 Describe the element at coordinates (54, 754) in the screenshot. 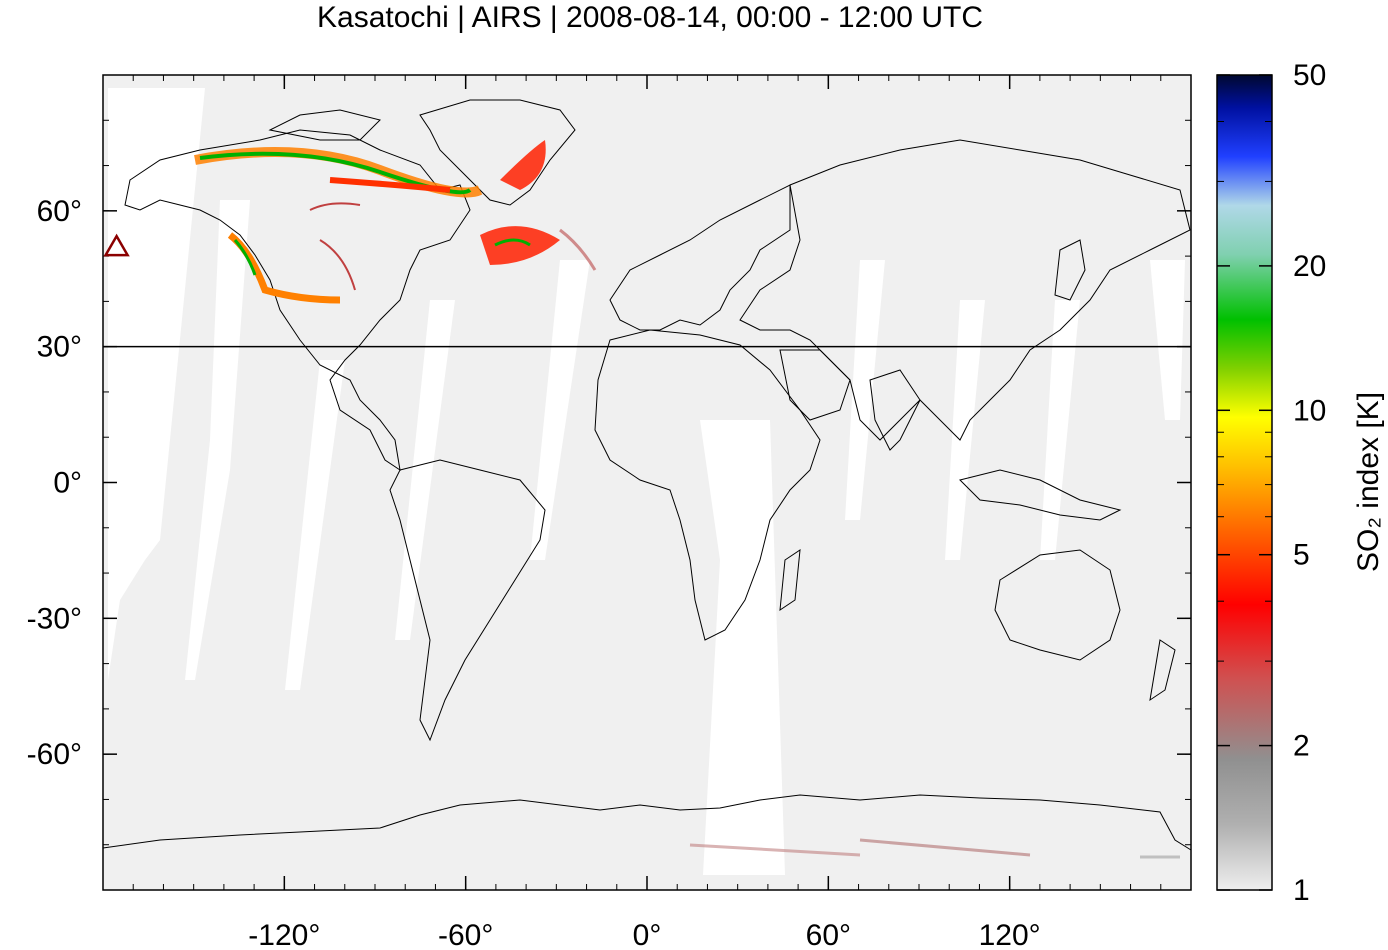

I see `y-tick-label: -60°` at that location.